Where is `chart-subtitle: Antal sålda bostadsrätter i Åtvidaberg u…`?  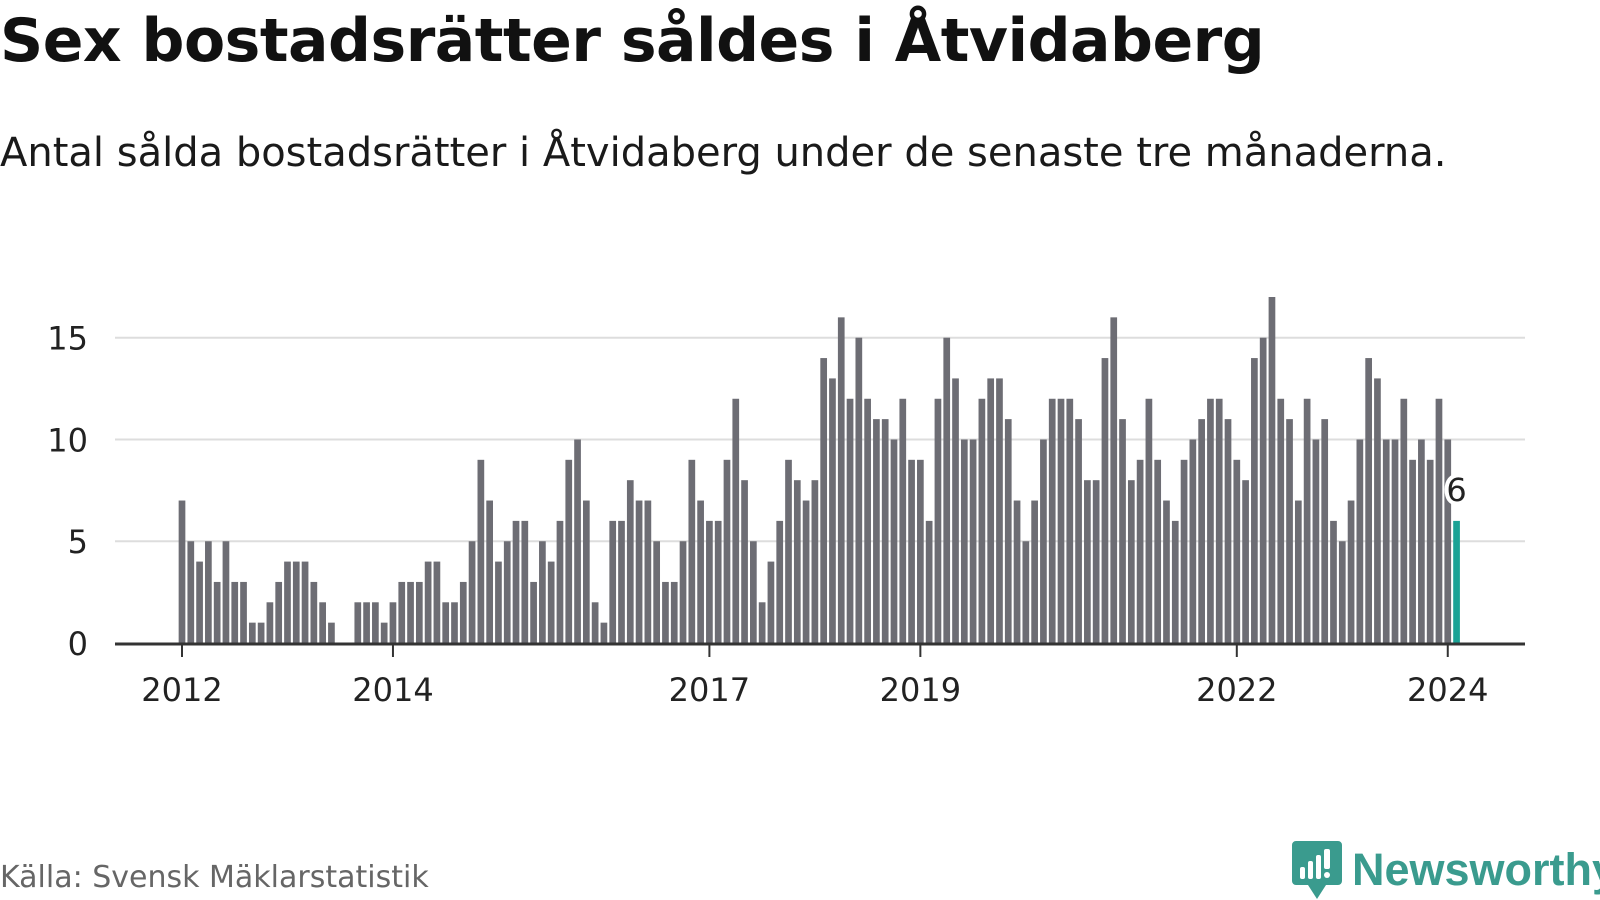
chart-subtitle: Antal sålda bostadsrätter i Åtvidaberg u… is located at coordinates (723, 153).